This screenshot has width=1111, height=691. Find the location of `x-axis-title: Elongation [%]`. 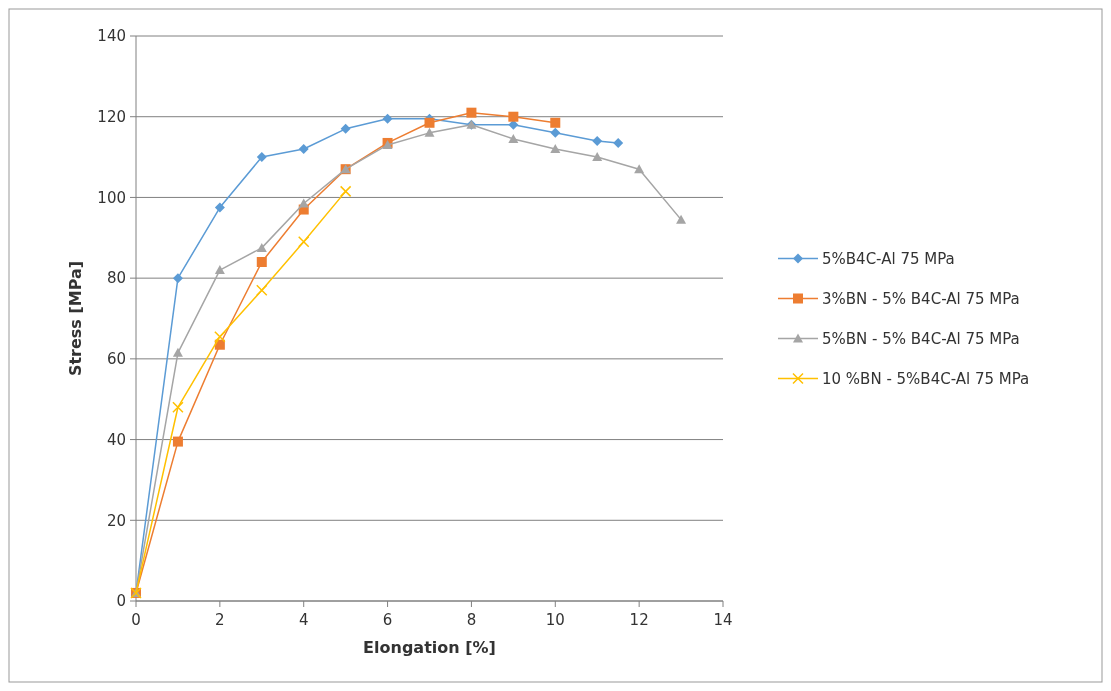

x-axis-title: Elongation [%] is located at coordinates (429, 647).